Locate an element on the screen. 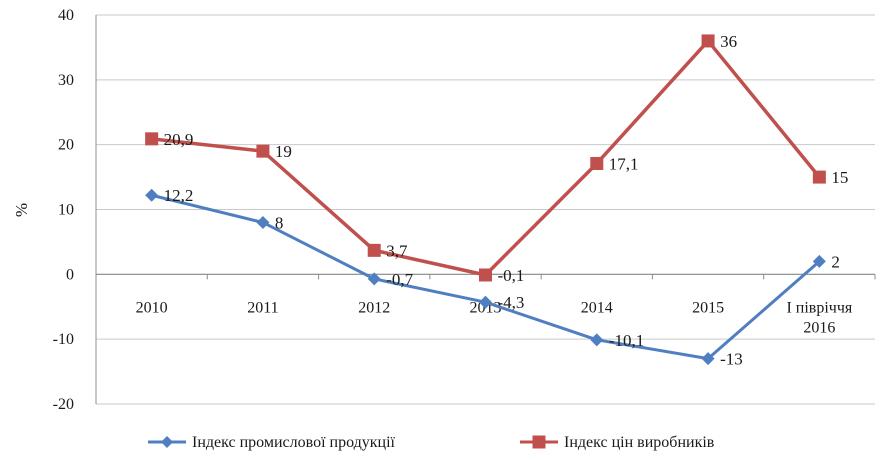  legend-label-industrial-index: Індекс промислової продукції is located at coordinates (294, 442).